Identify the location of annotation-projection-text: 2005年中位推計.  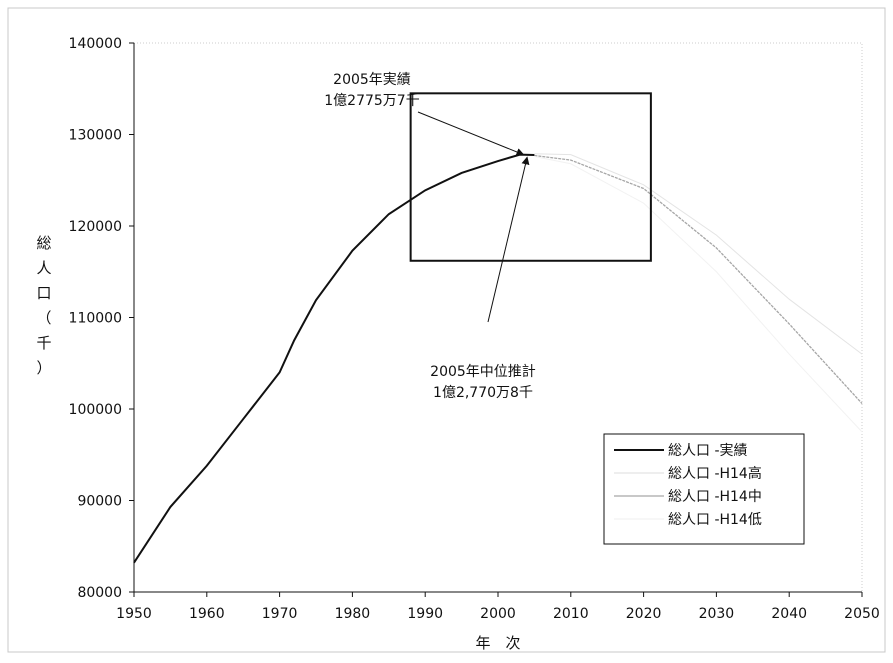
(483, 372).